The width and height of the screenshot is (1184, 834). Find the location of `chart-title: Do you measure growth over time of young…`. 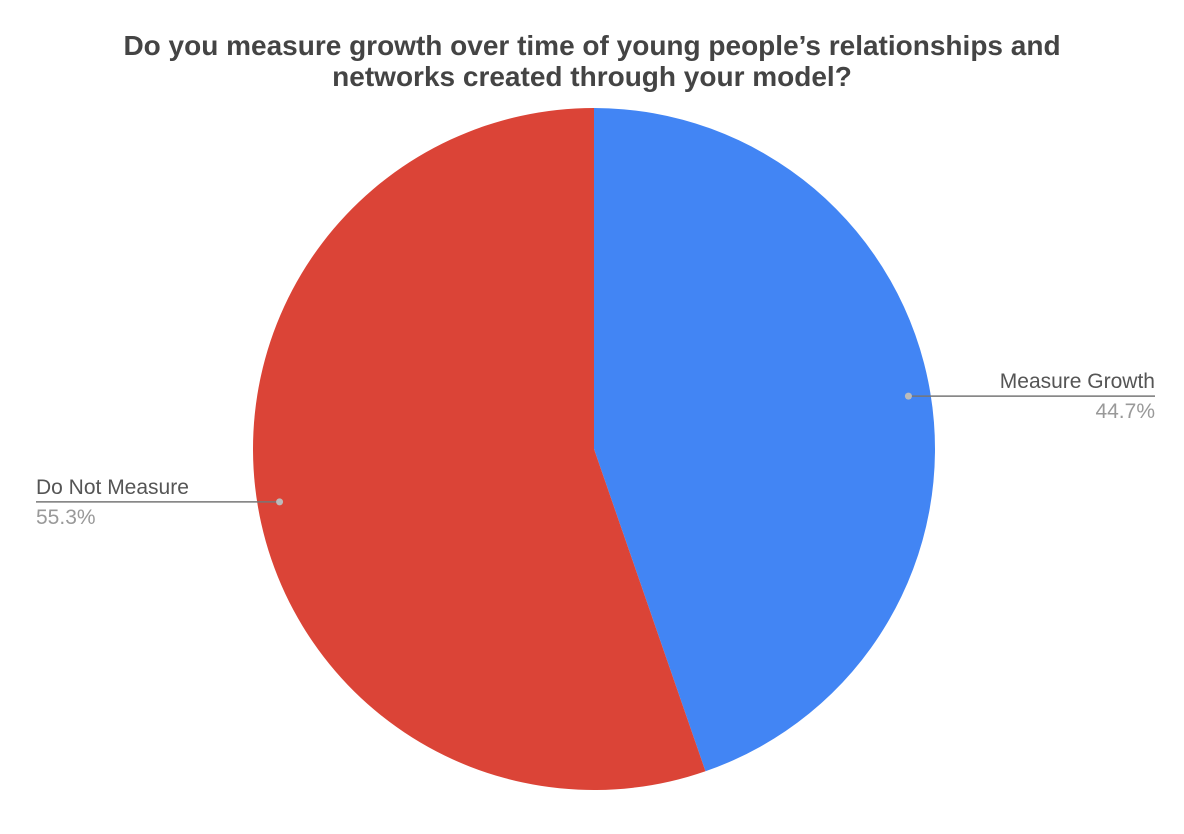

chart-title: Do you measure growth over time of young… is located at coordinates (592, 61).